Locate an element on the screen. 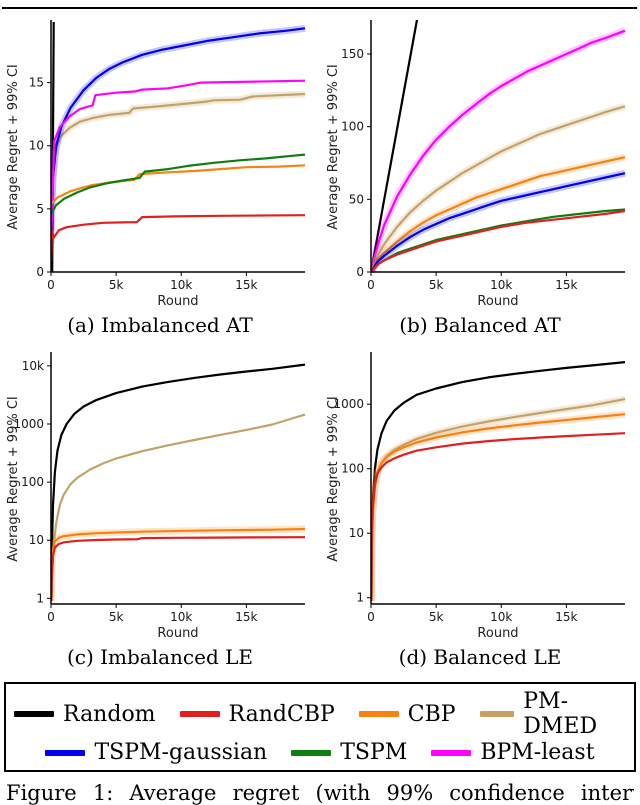 Image resolution: width=640 pixels, height=805 pixels. legend-item-bpm-least: BPM-least is located at coordinates (513, 752).